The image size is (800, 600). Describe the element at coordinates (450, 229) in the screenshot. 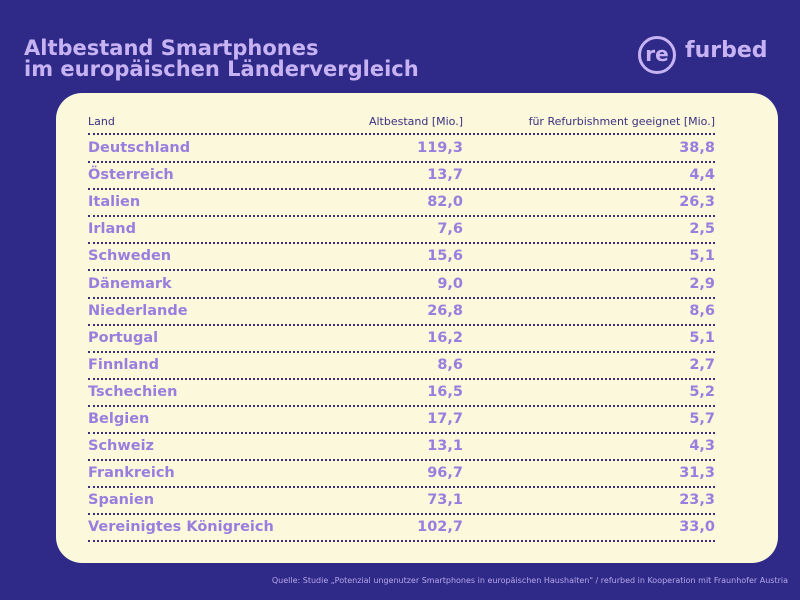

I see `cell-value: 7,6` at that location.